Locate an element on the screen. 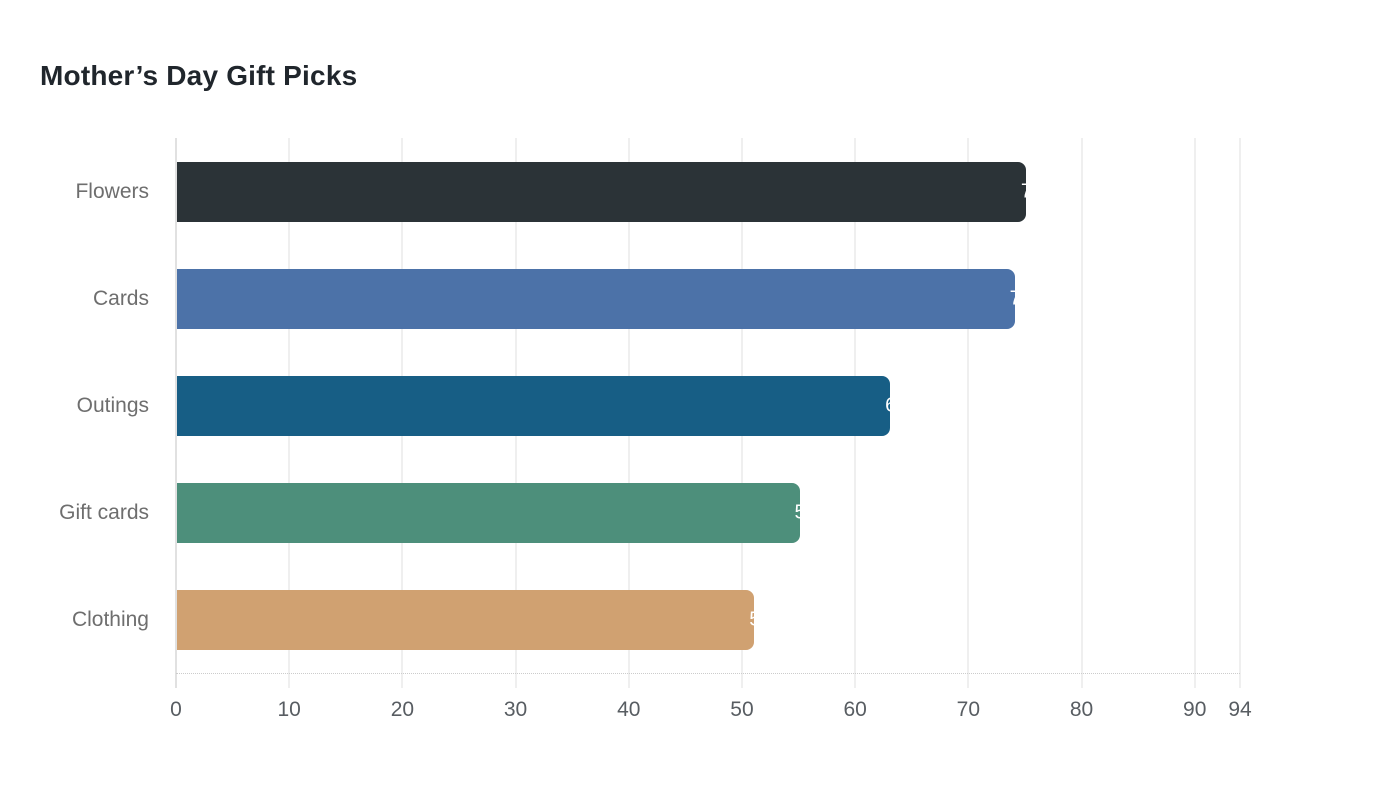 This screenshot has height=800, width=1400. bar-gift-cards: 55 is located at coordinates (497, 512).